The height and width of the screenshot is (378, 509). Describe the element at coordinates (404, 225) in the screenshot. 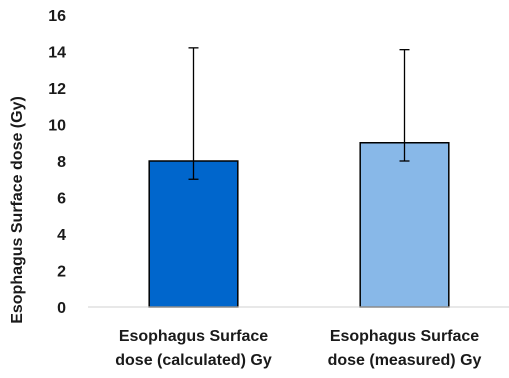

I see `bar-measured` at that location.